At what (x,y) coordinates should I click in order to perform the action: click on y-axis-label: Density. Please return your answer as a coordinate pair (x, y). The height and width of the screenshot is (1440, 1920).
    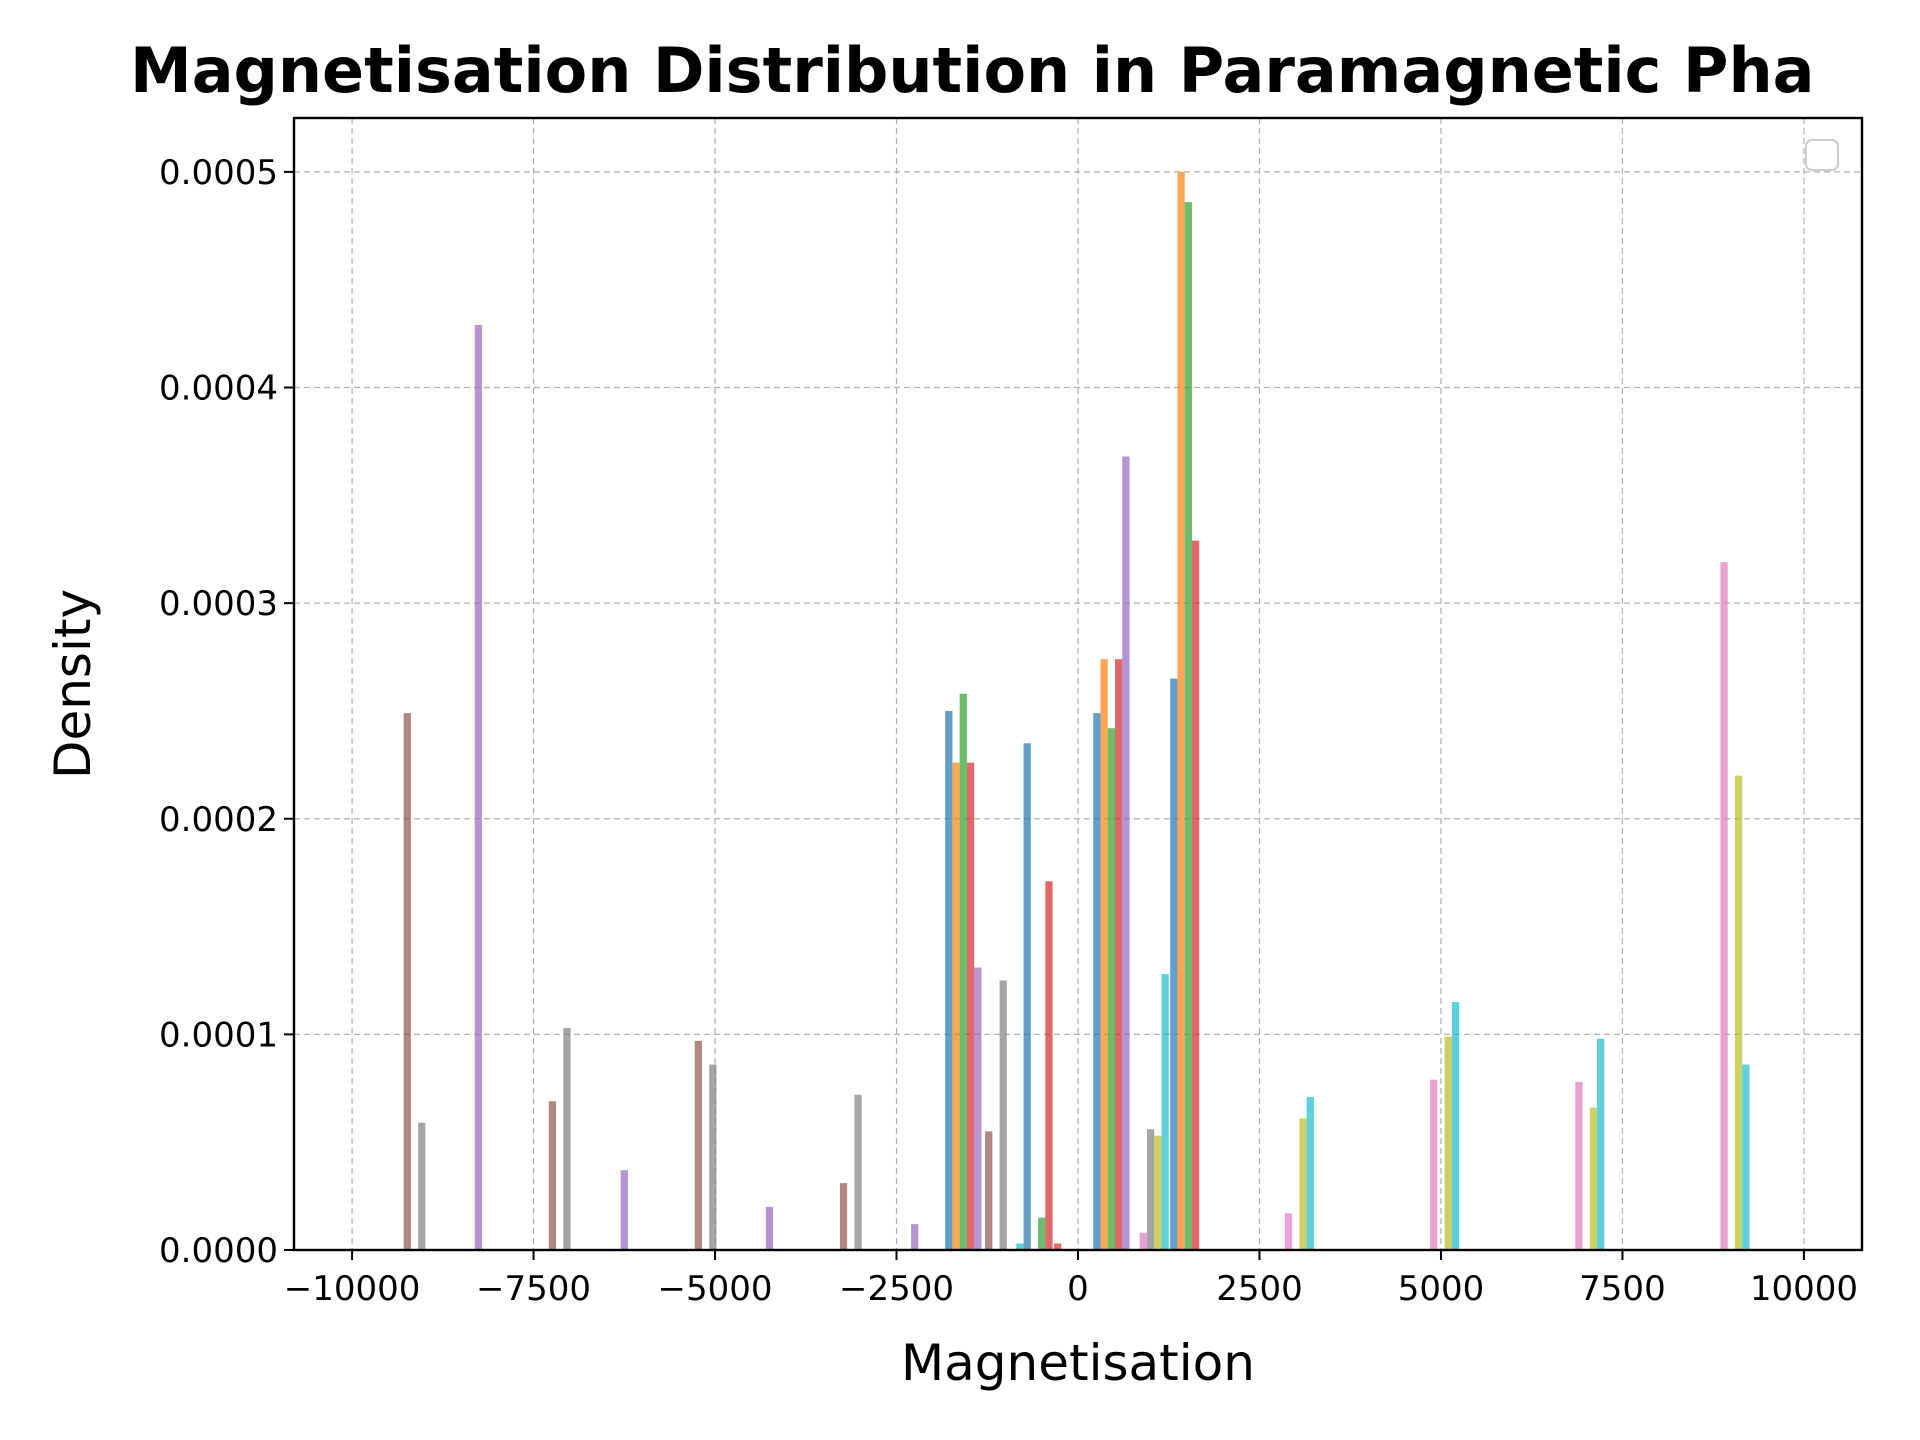
    Looking at the image, I should click on (73, 684).